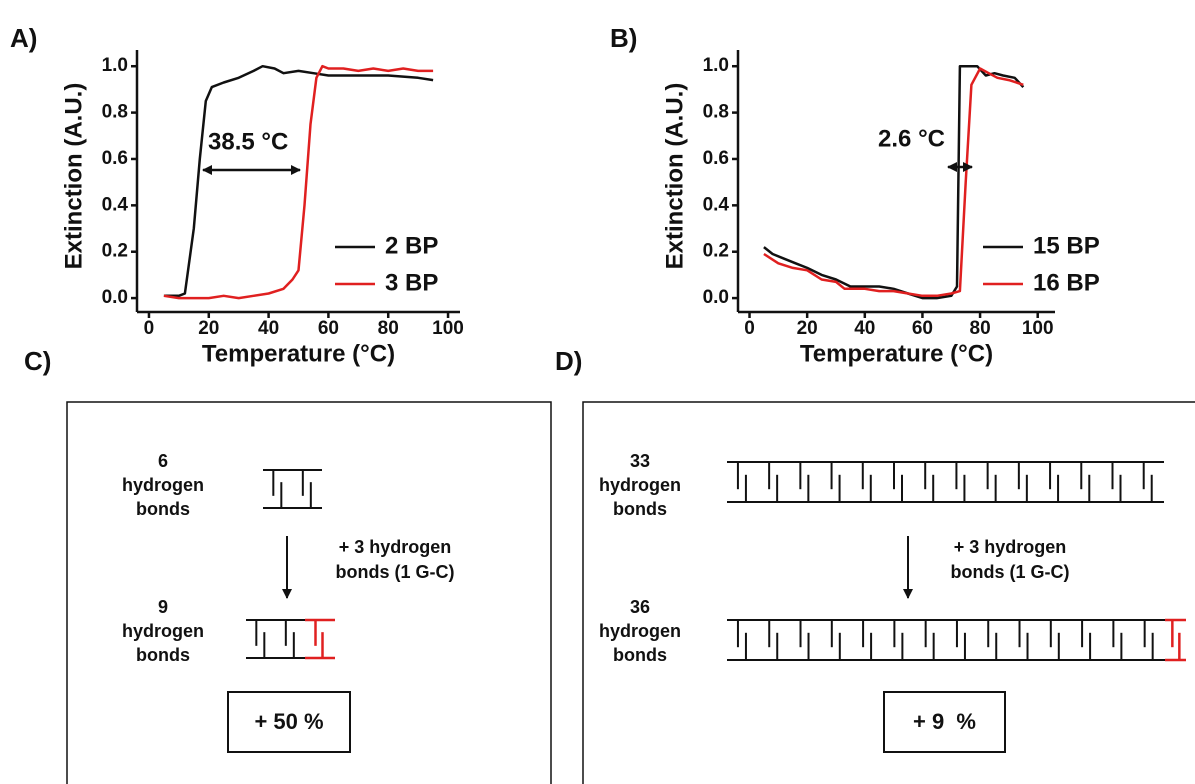 The image size is (1195, 784). I want to click on panel-label: B), so click(623, 38).